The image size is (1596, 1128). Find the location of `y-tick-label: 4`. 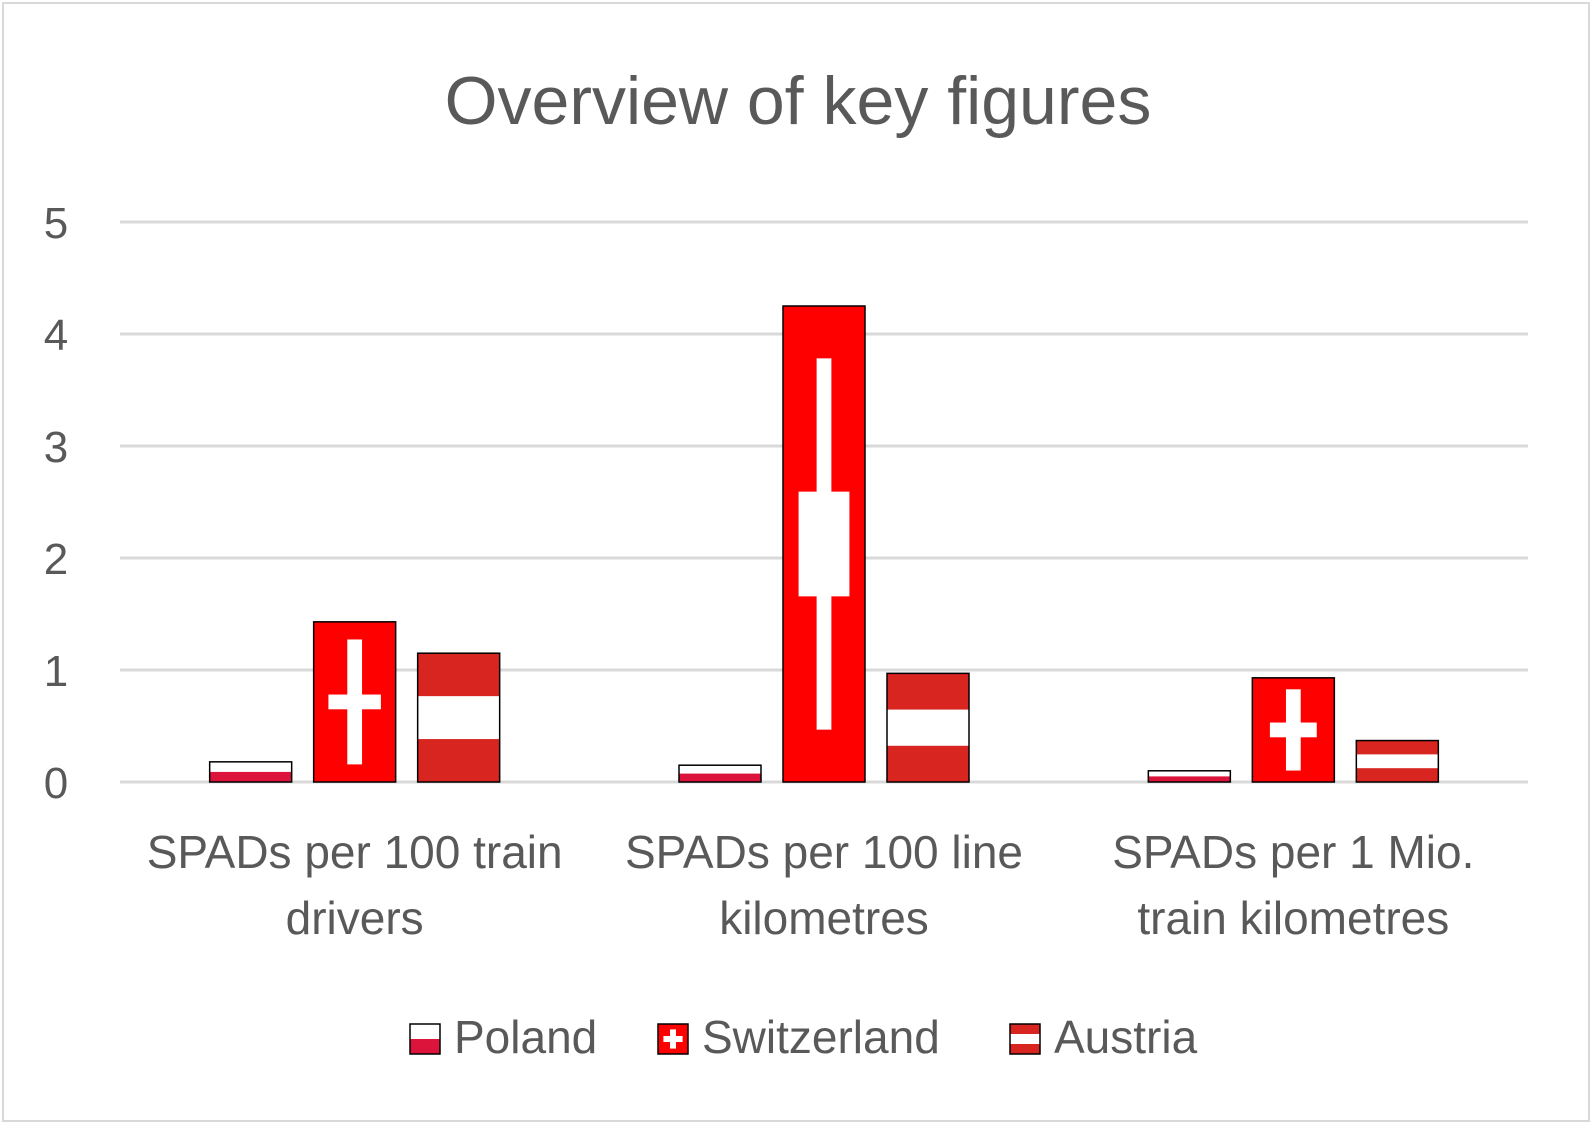

y-tick-label: 4 is located at coordinates (56, 335).